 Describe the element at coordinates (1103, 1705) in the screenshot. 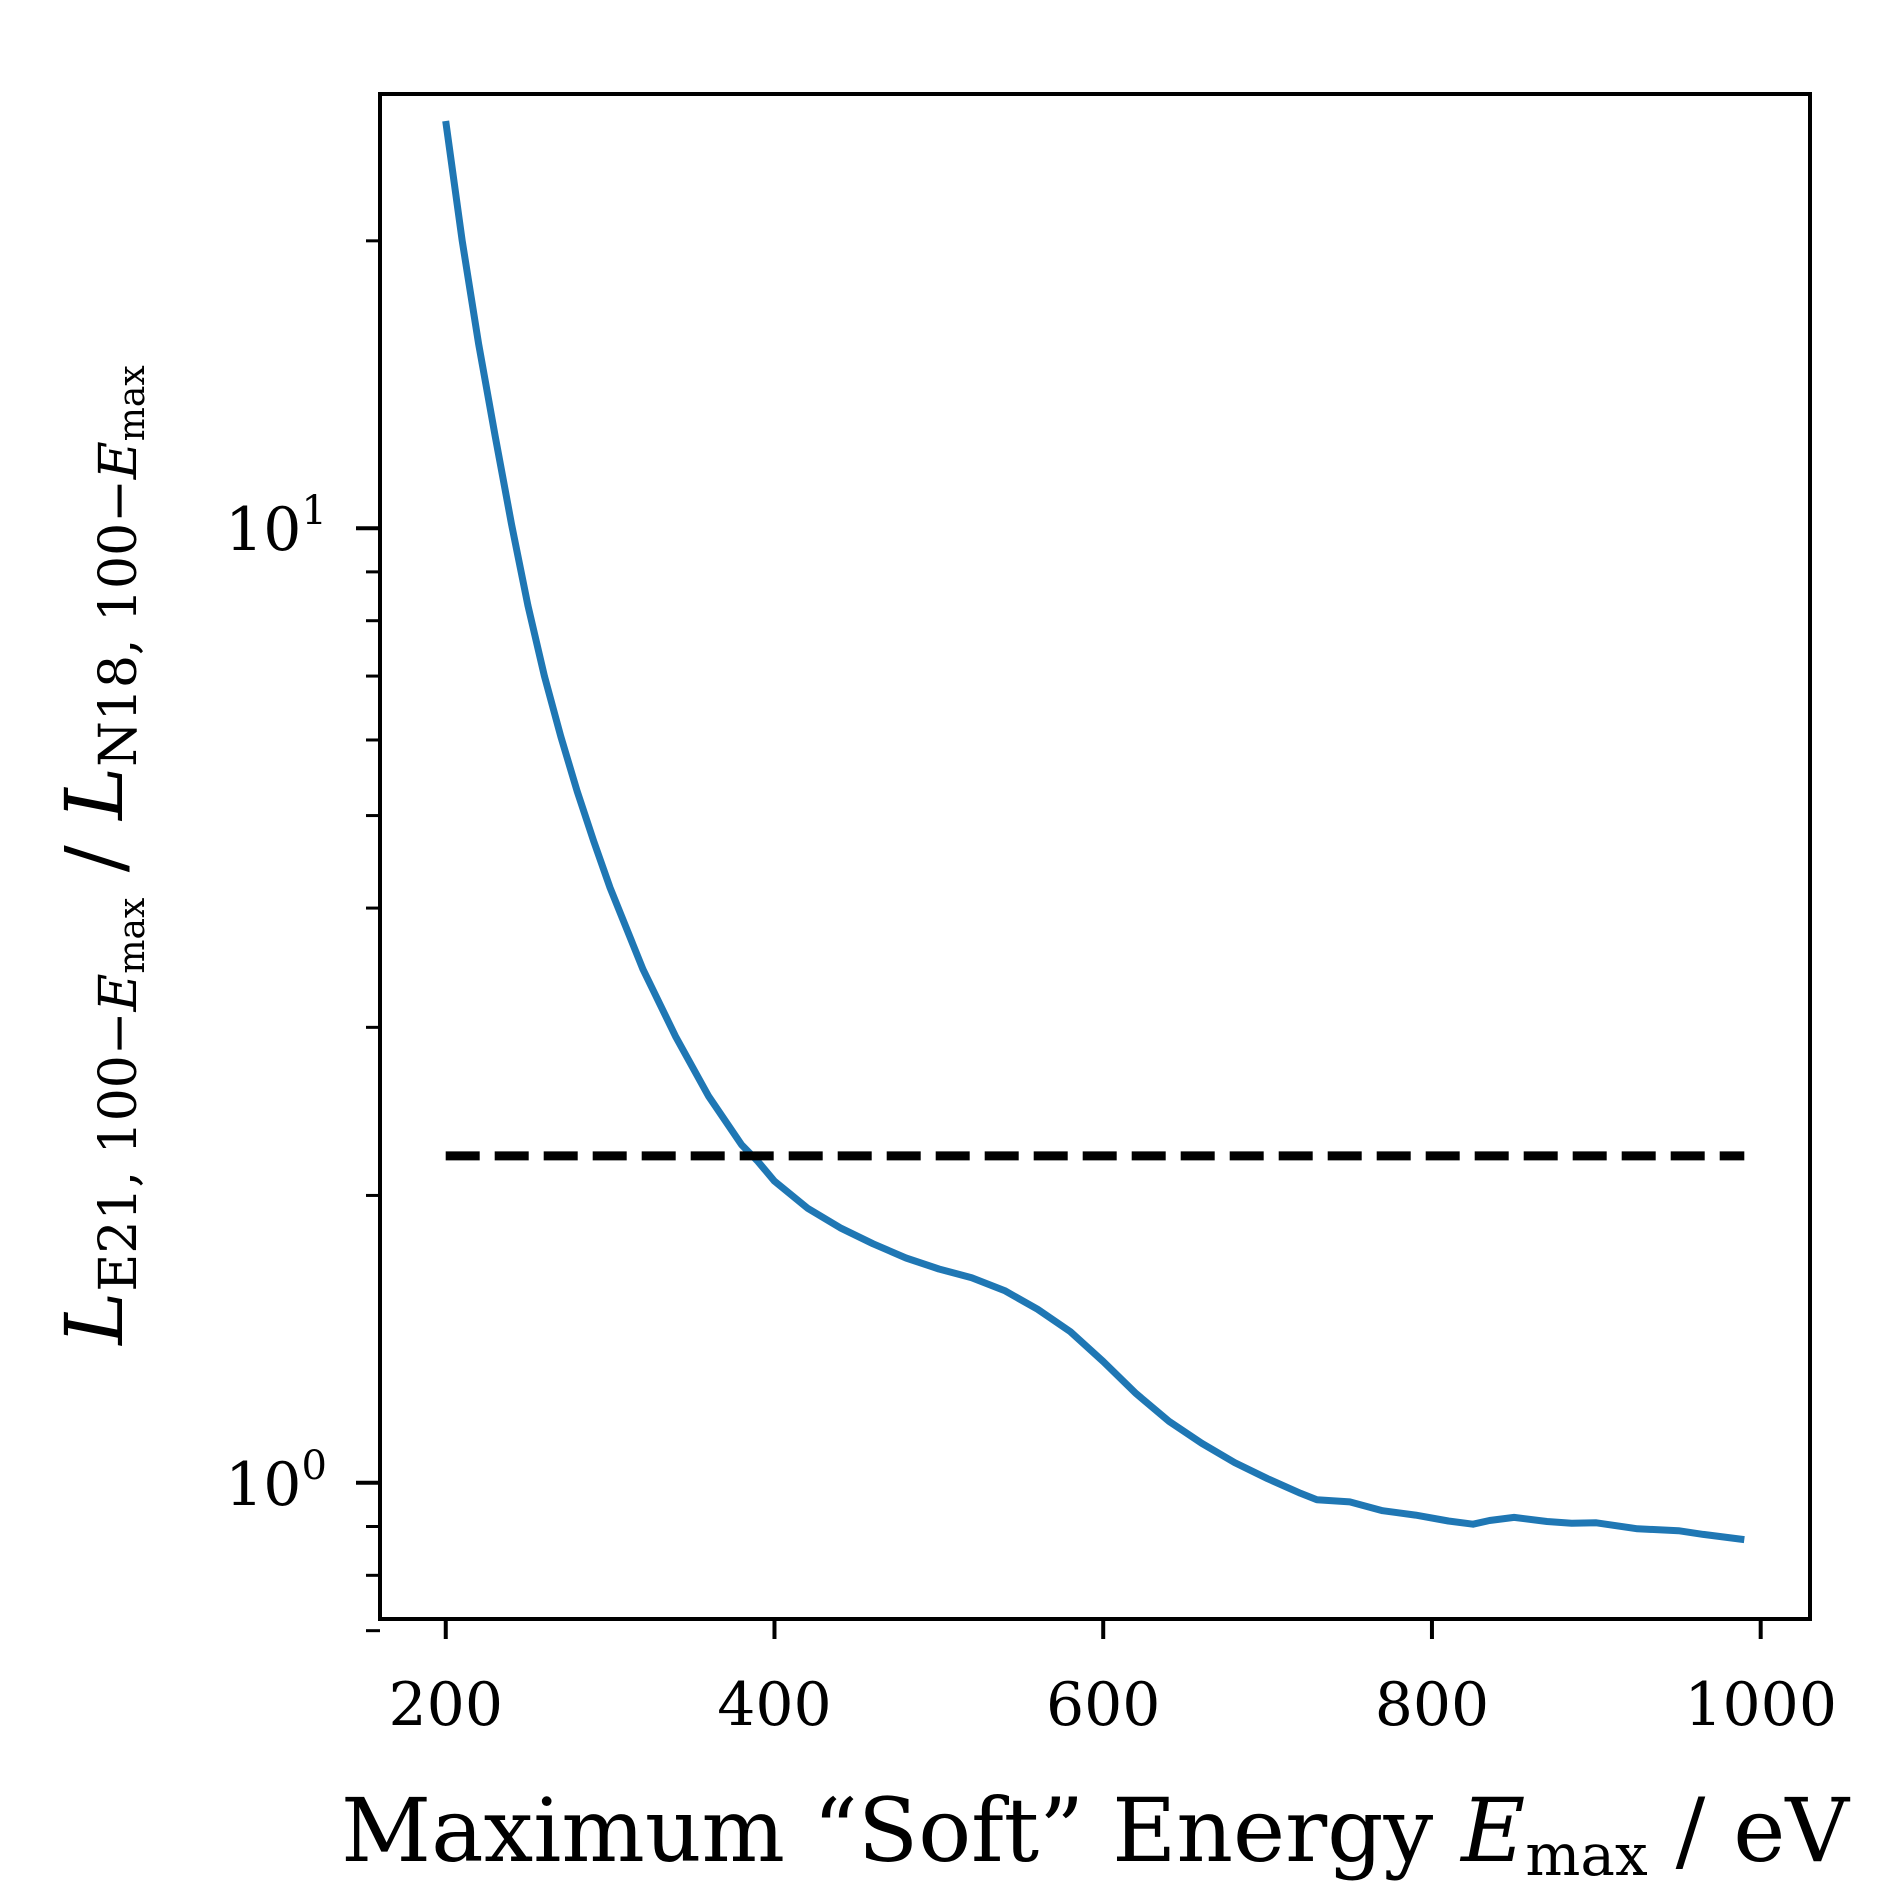

I see `x-tick-label-600: 600` at that location.